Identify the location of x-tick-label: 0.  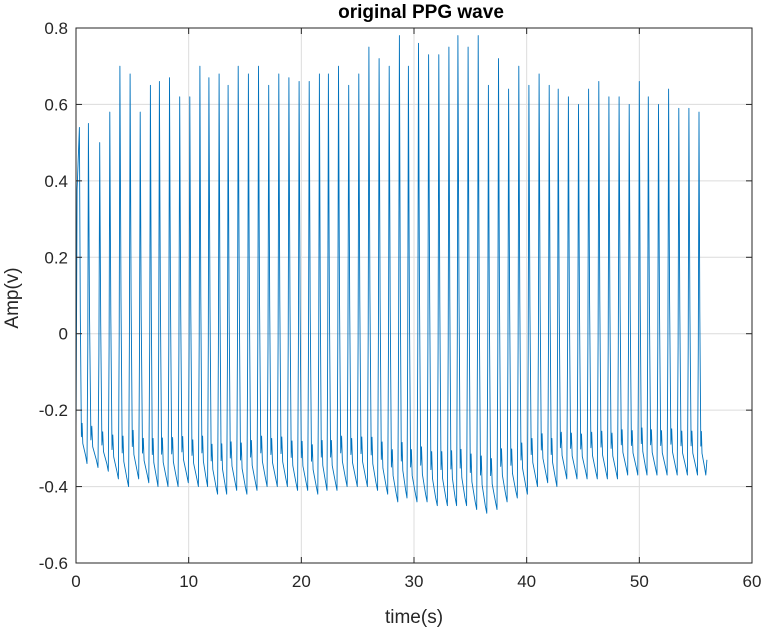
(75, 581).